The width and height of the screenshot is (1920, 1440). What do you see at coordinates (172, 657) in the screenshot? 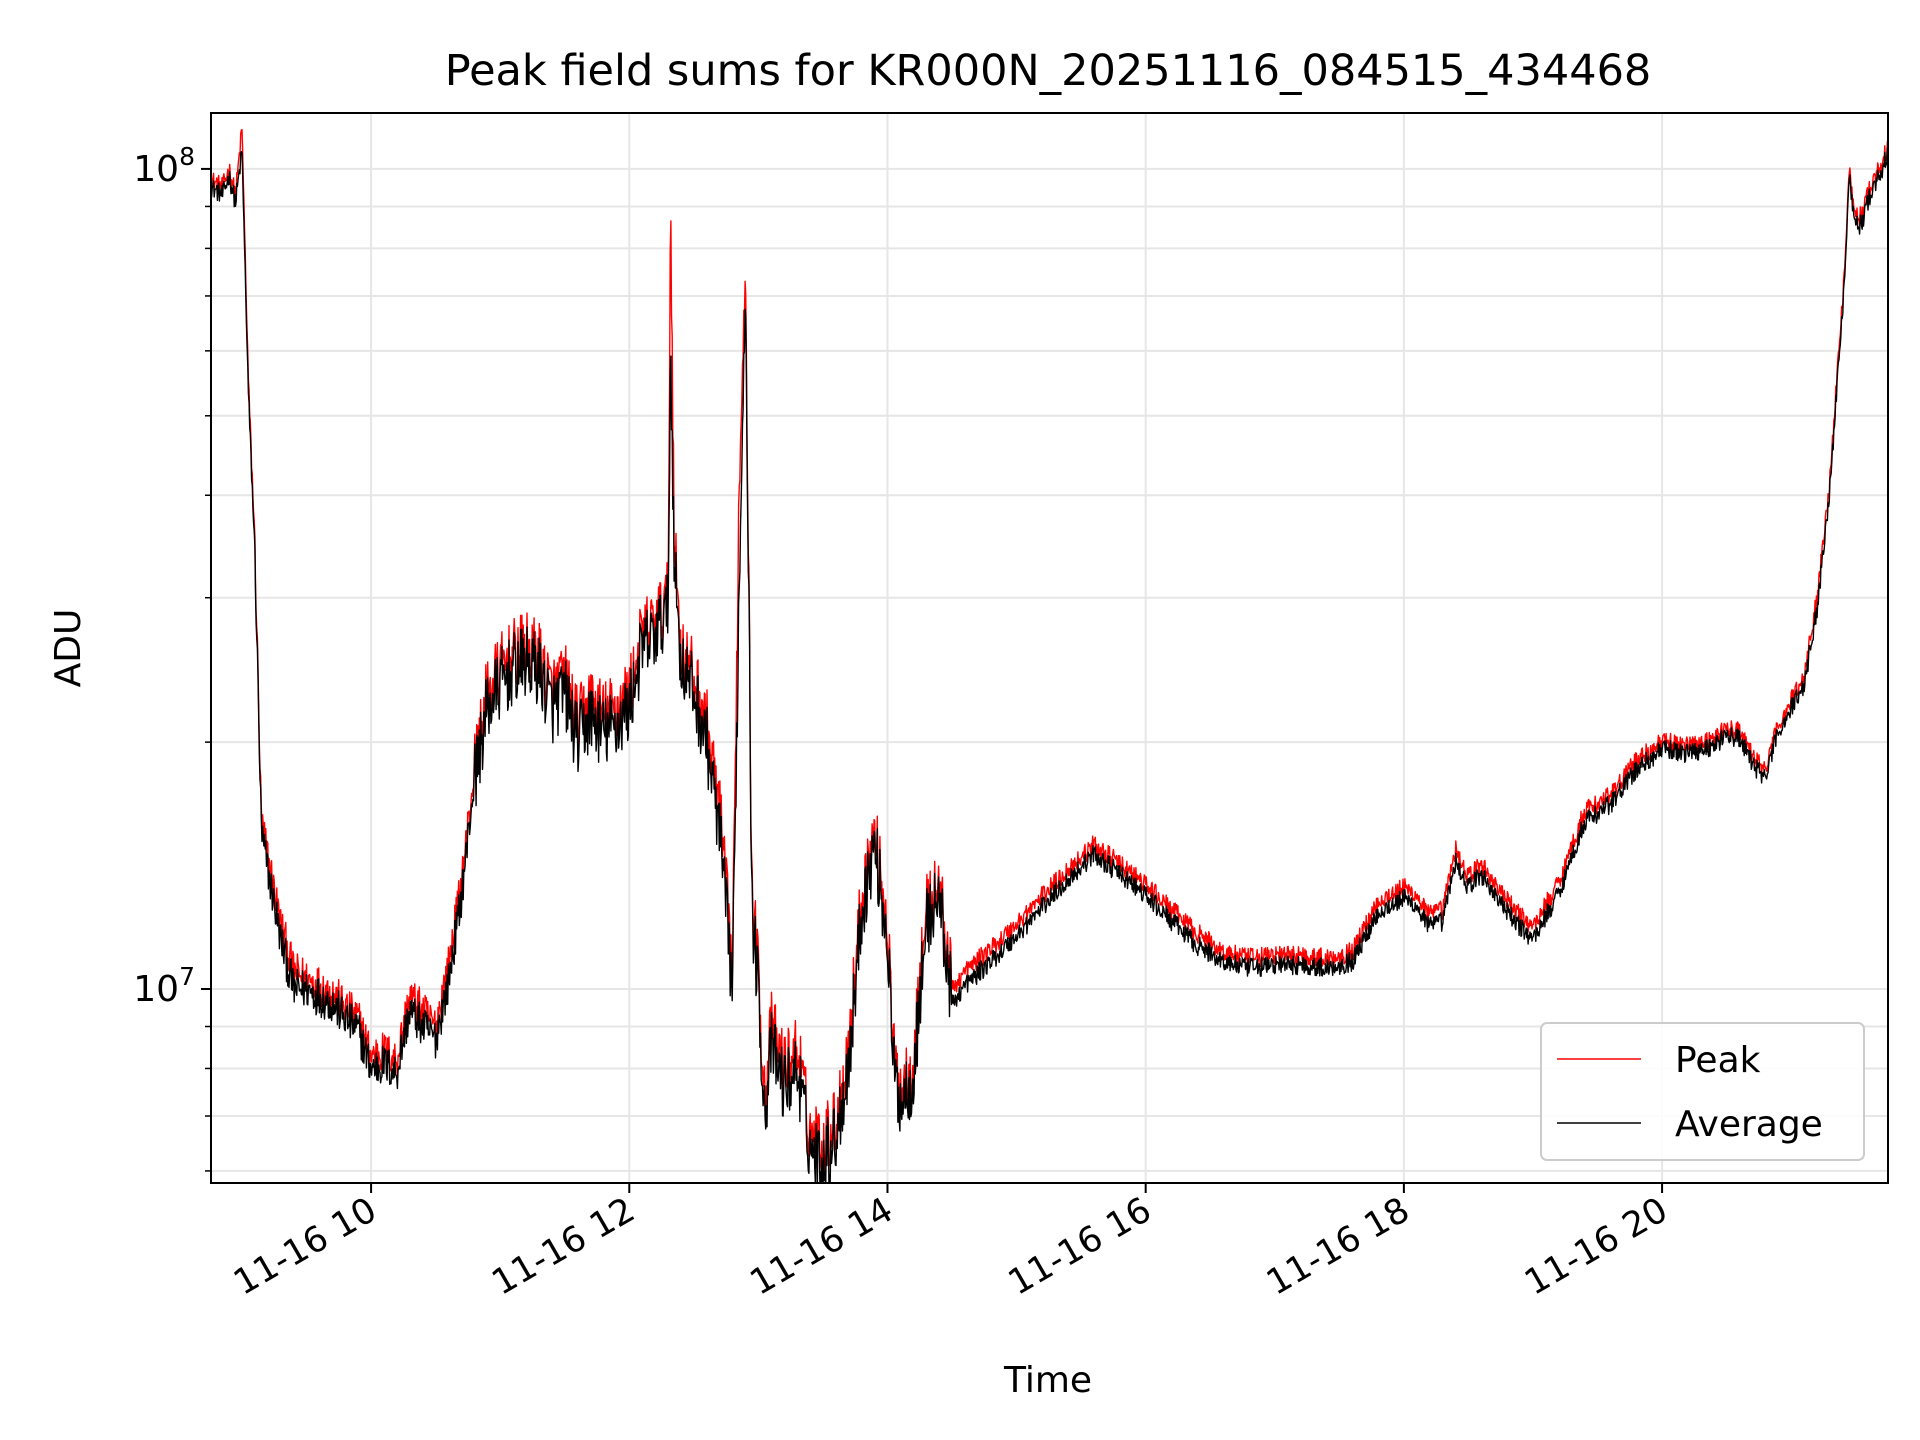
I see `y-axis-ticks: 10⁷ 10⁸` at bounding box center [172, 657].